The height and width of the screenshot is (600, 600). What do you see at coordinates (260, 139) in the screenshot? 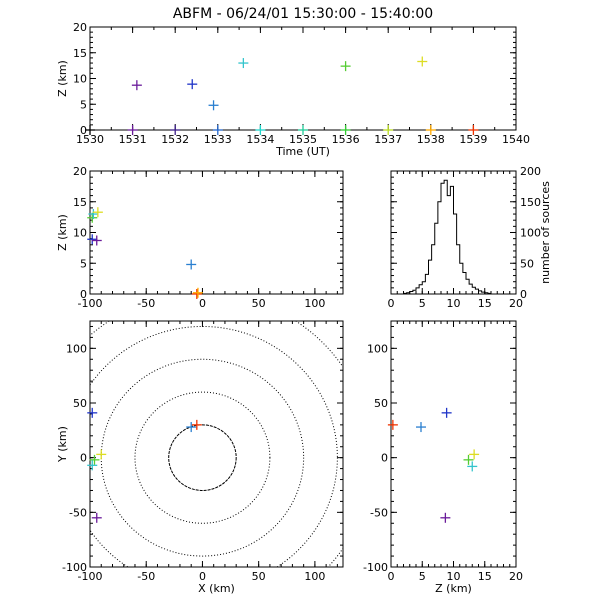
I see `x-tick-label: 1534` at bounding box center [260, 139].